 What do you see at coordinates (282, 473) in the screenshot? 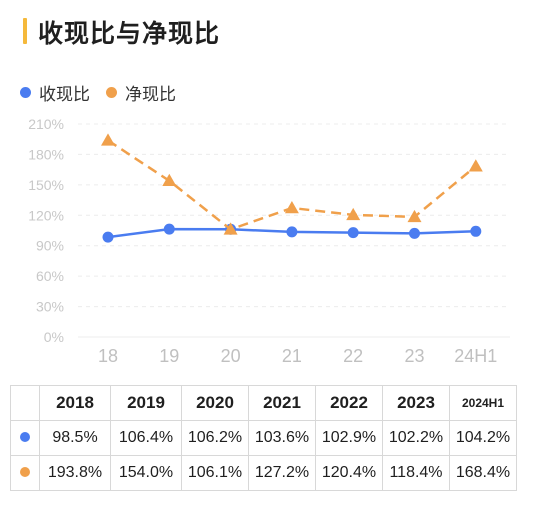
I see `table-cell: 127.2%` at bounding box center [282, 473].